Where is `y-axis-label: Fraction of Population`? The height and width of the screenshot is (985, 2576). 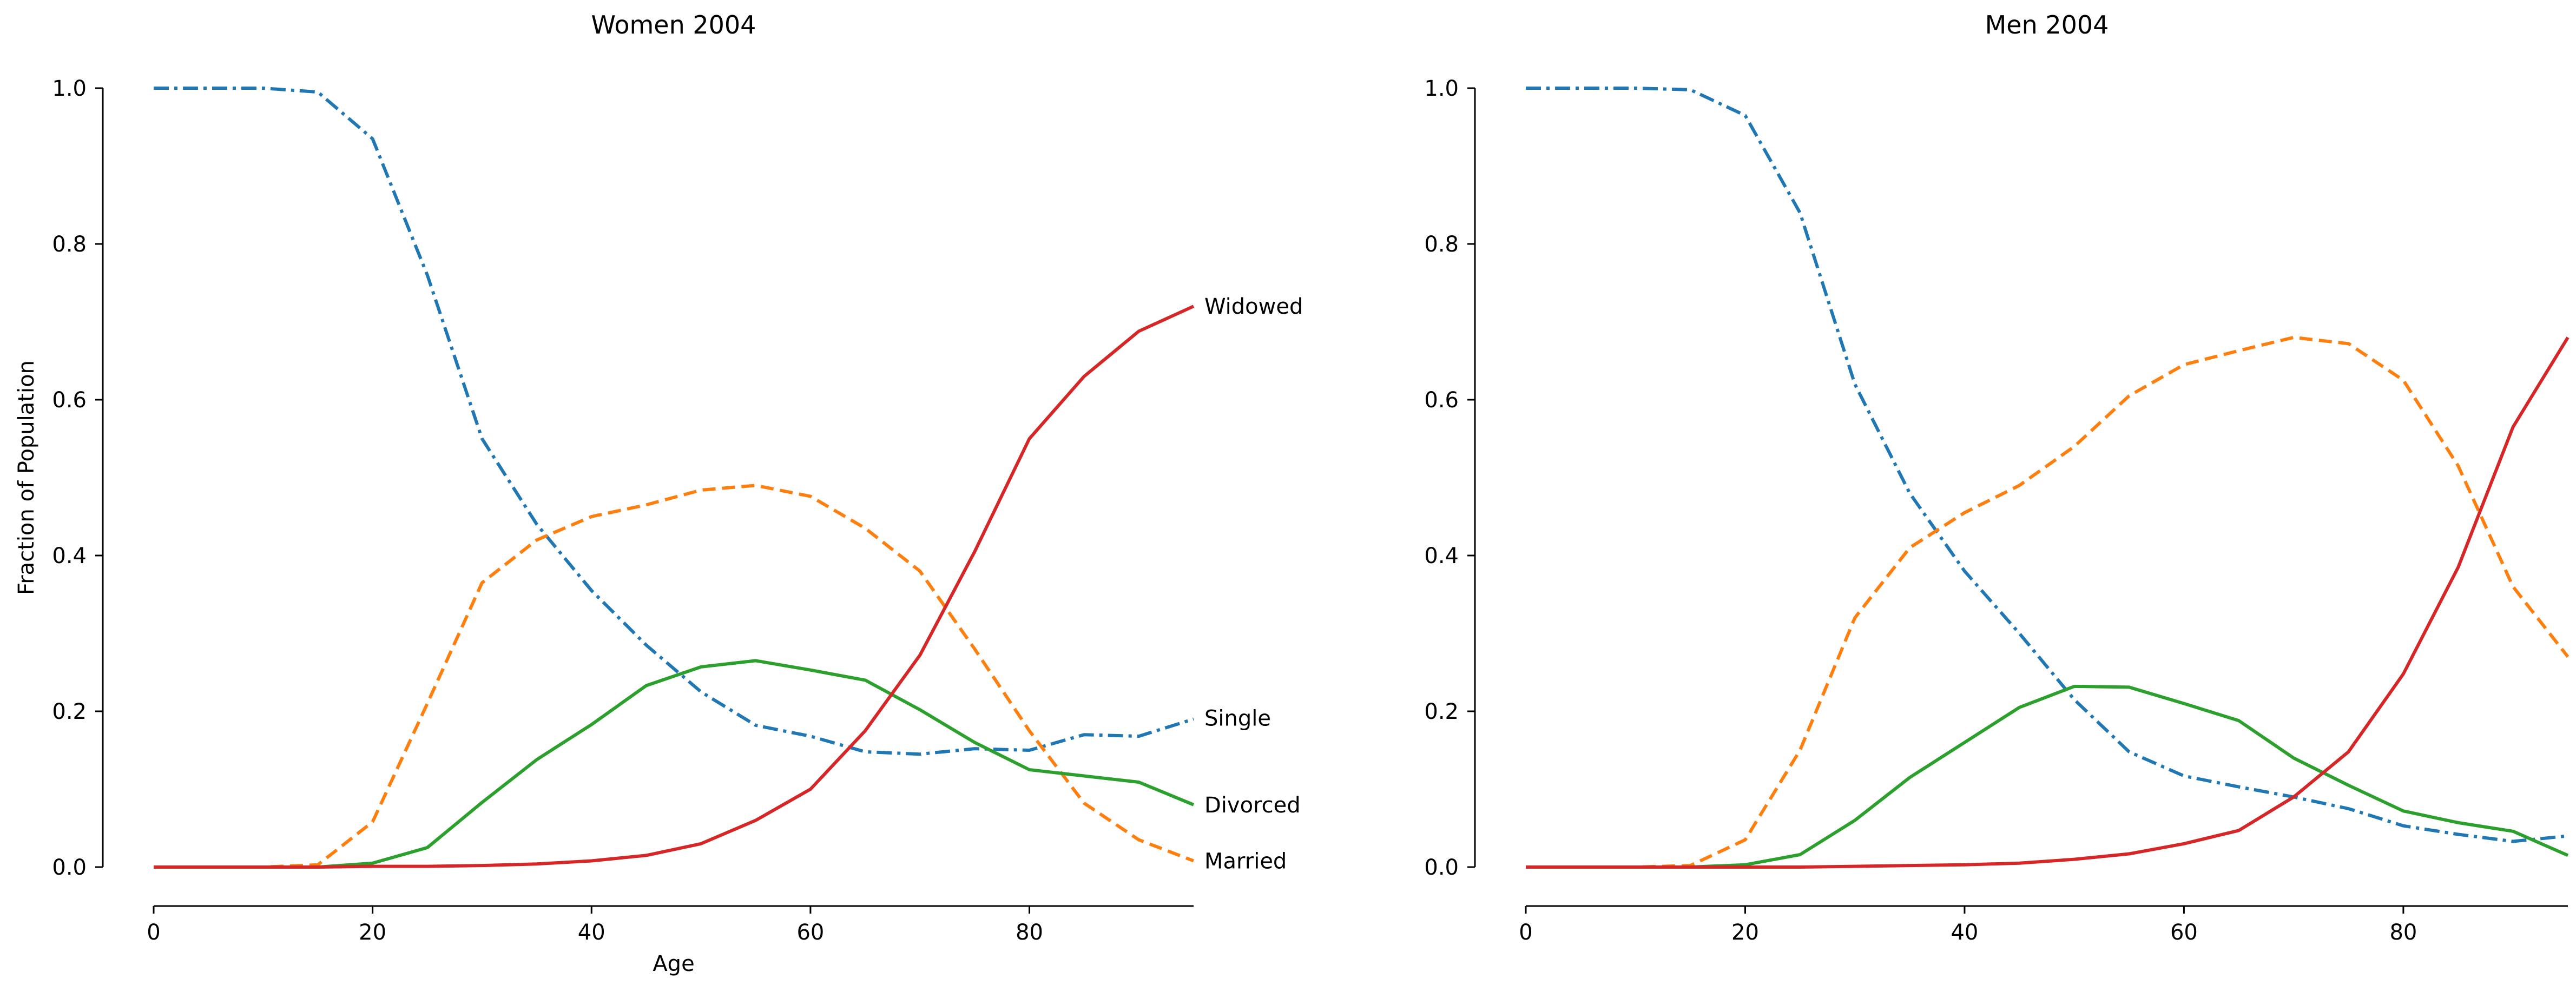 y-axis-label: Fraction of Population is located at coordinates (26, 478).